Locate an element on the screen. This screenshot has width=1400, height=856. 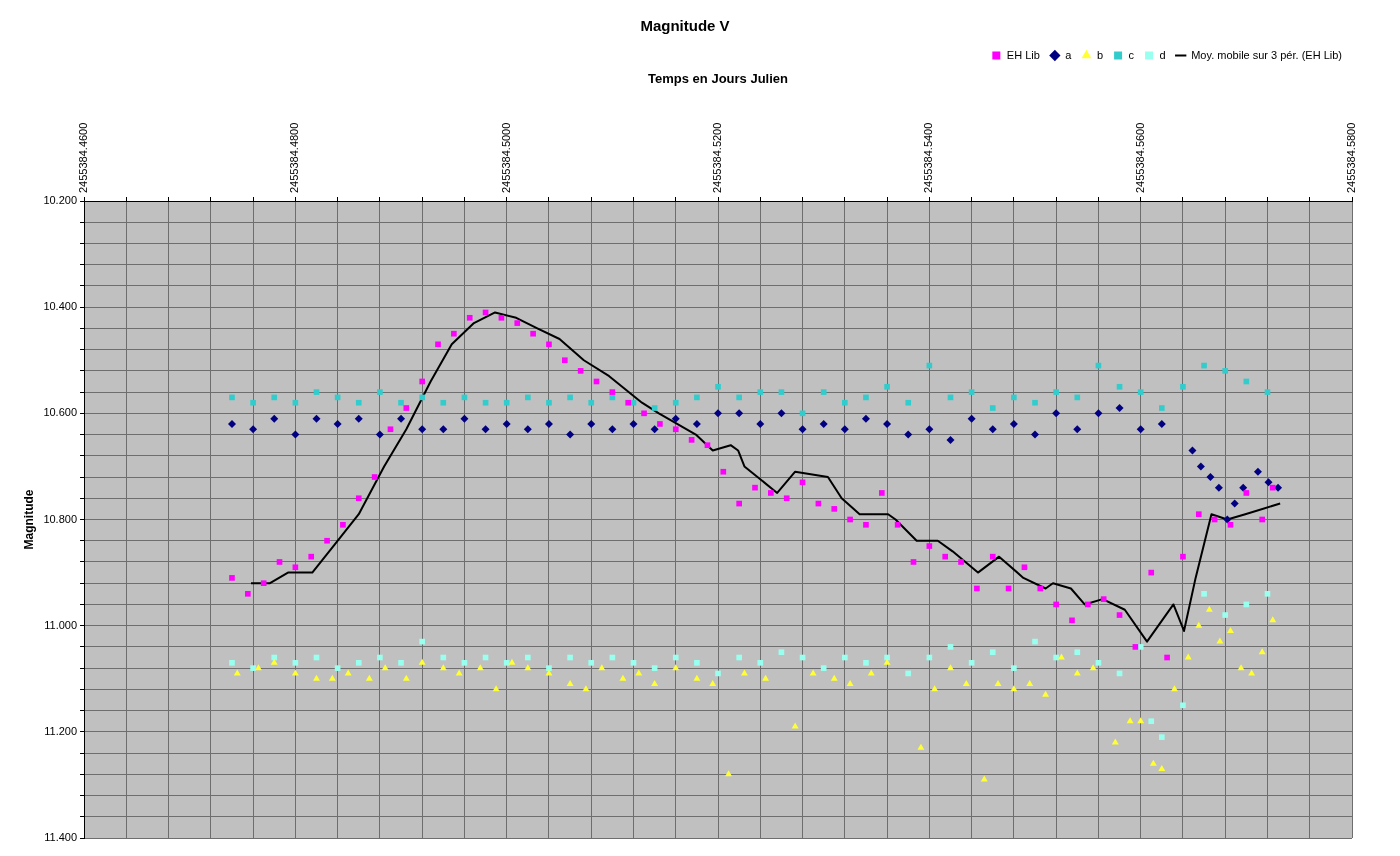
legend-label: c is located at coordinates (1131, 54).